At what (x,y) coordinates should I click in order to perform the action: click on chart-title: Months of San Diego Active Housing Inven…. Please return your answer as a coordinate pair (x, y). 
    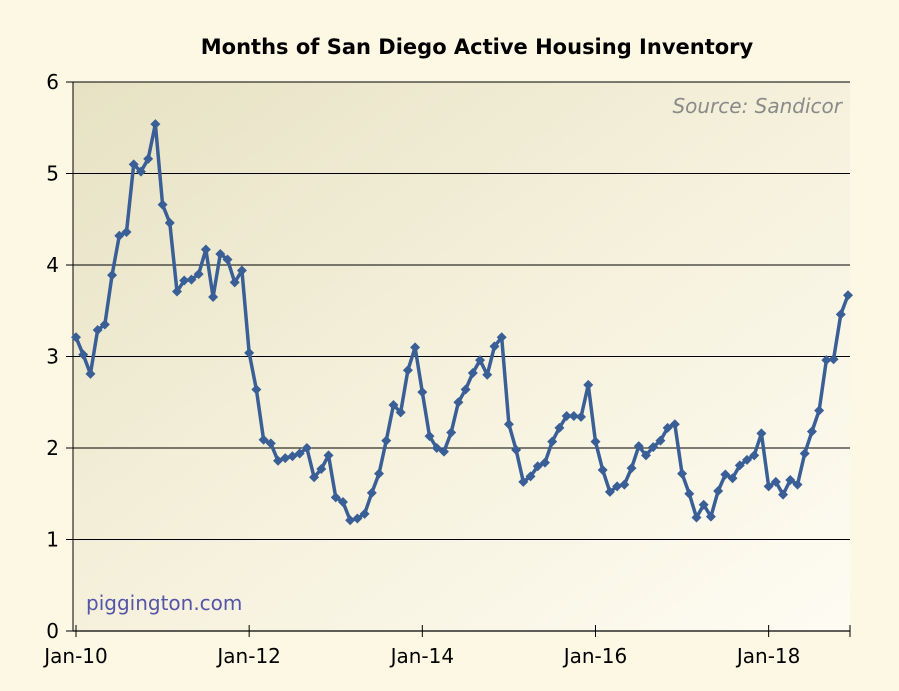
    Looking at the image, I should click on (477, 47).